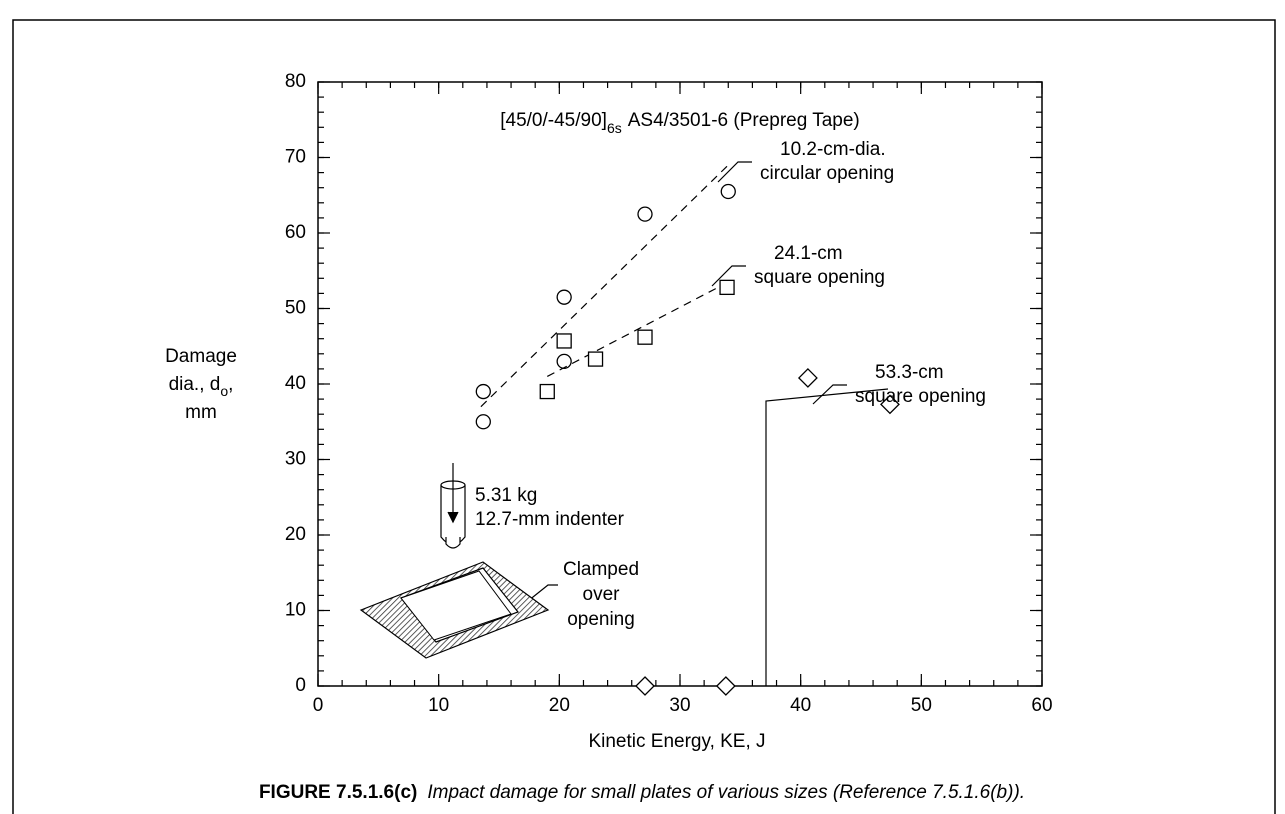 Image resolution: width=1285 pixels, height=814 pixels. I want to click on inset-label: Clamped, so click(601, 569).